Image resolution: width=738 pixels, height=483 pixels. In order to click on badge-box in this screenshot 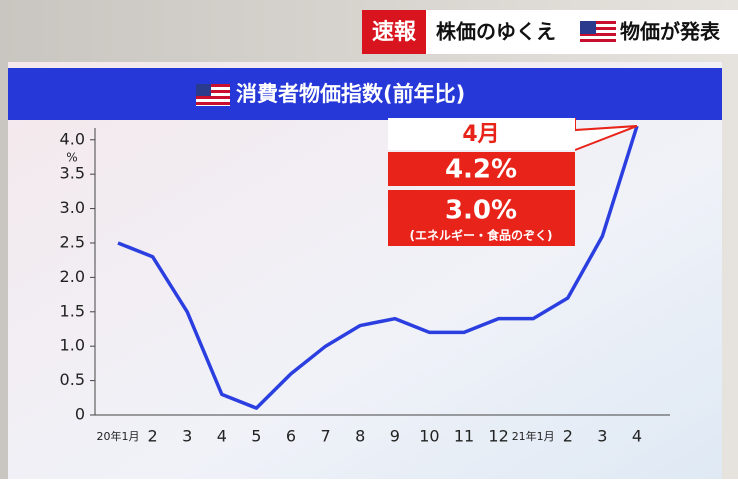, I will do `click(394, 32)`.